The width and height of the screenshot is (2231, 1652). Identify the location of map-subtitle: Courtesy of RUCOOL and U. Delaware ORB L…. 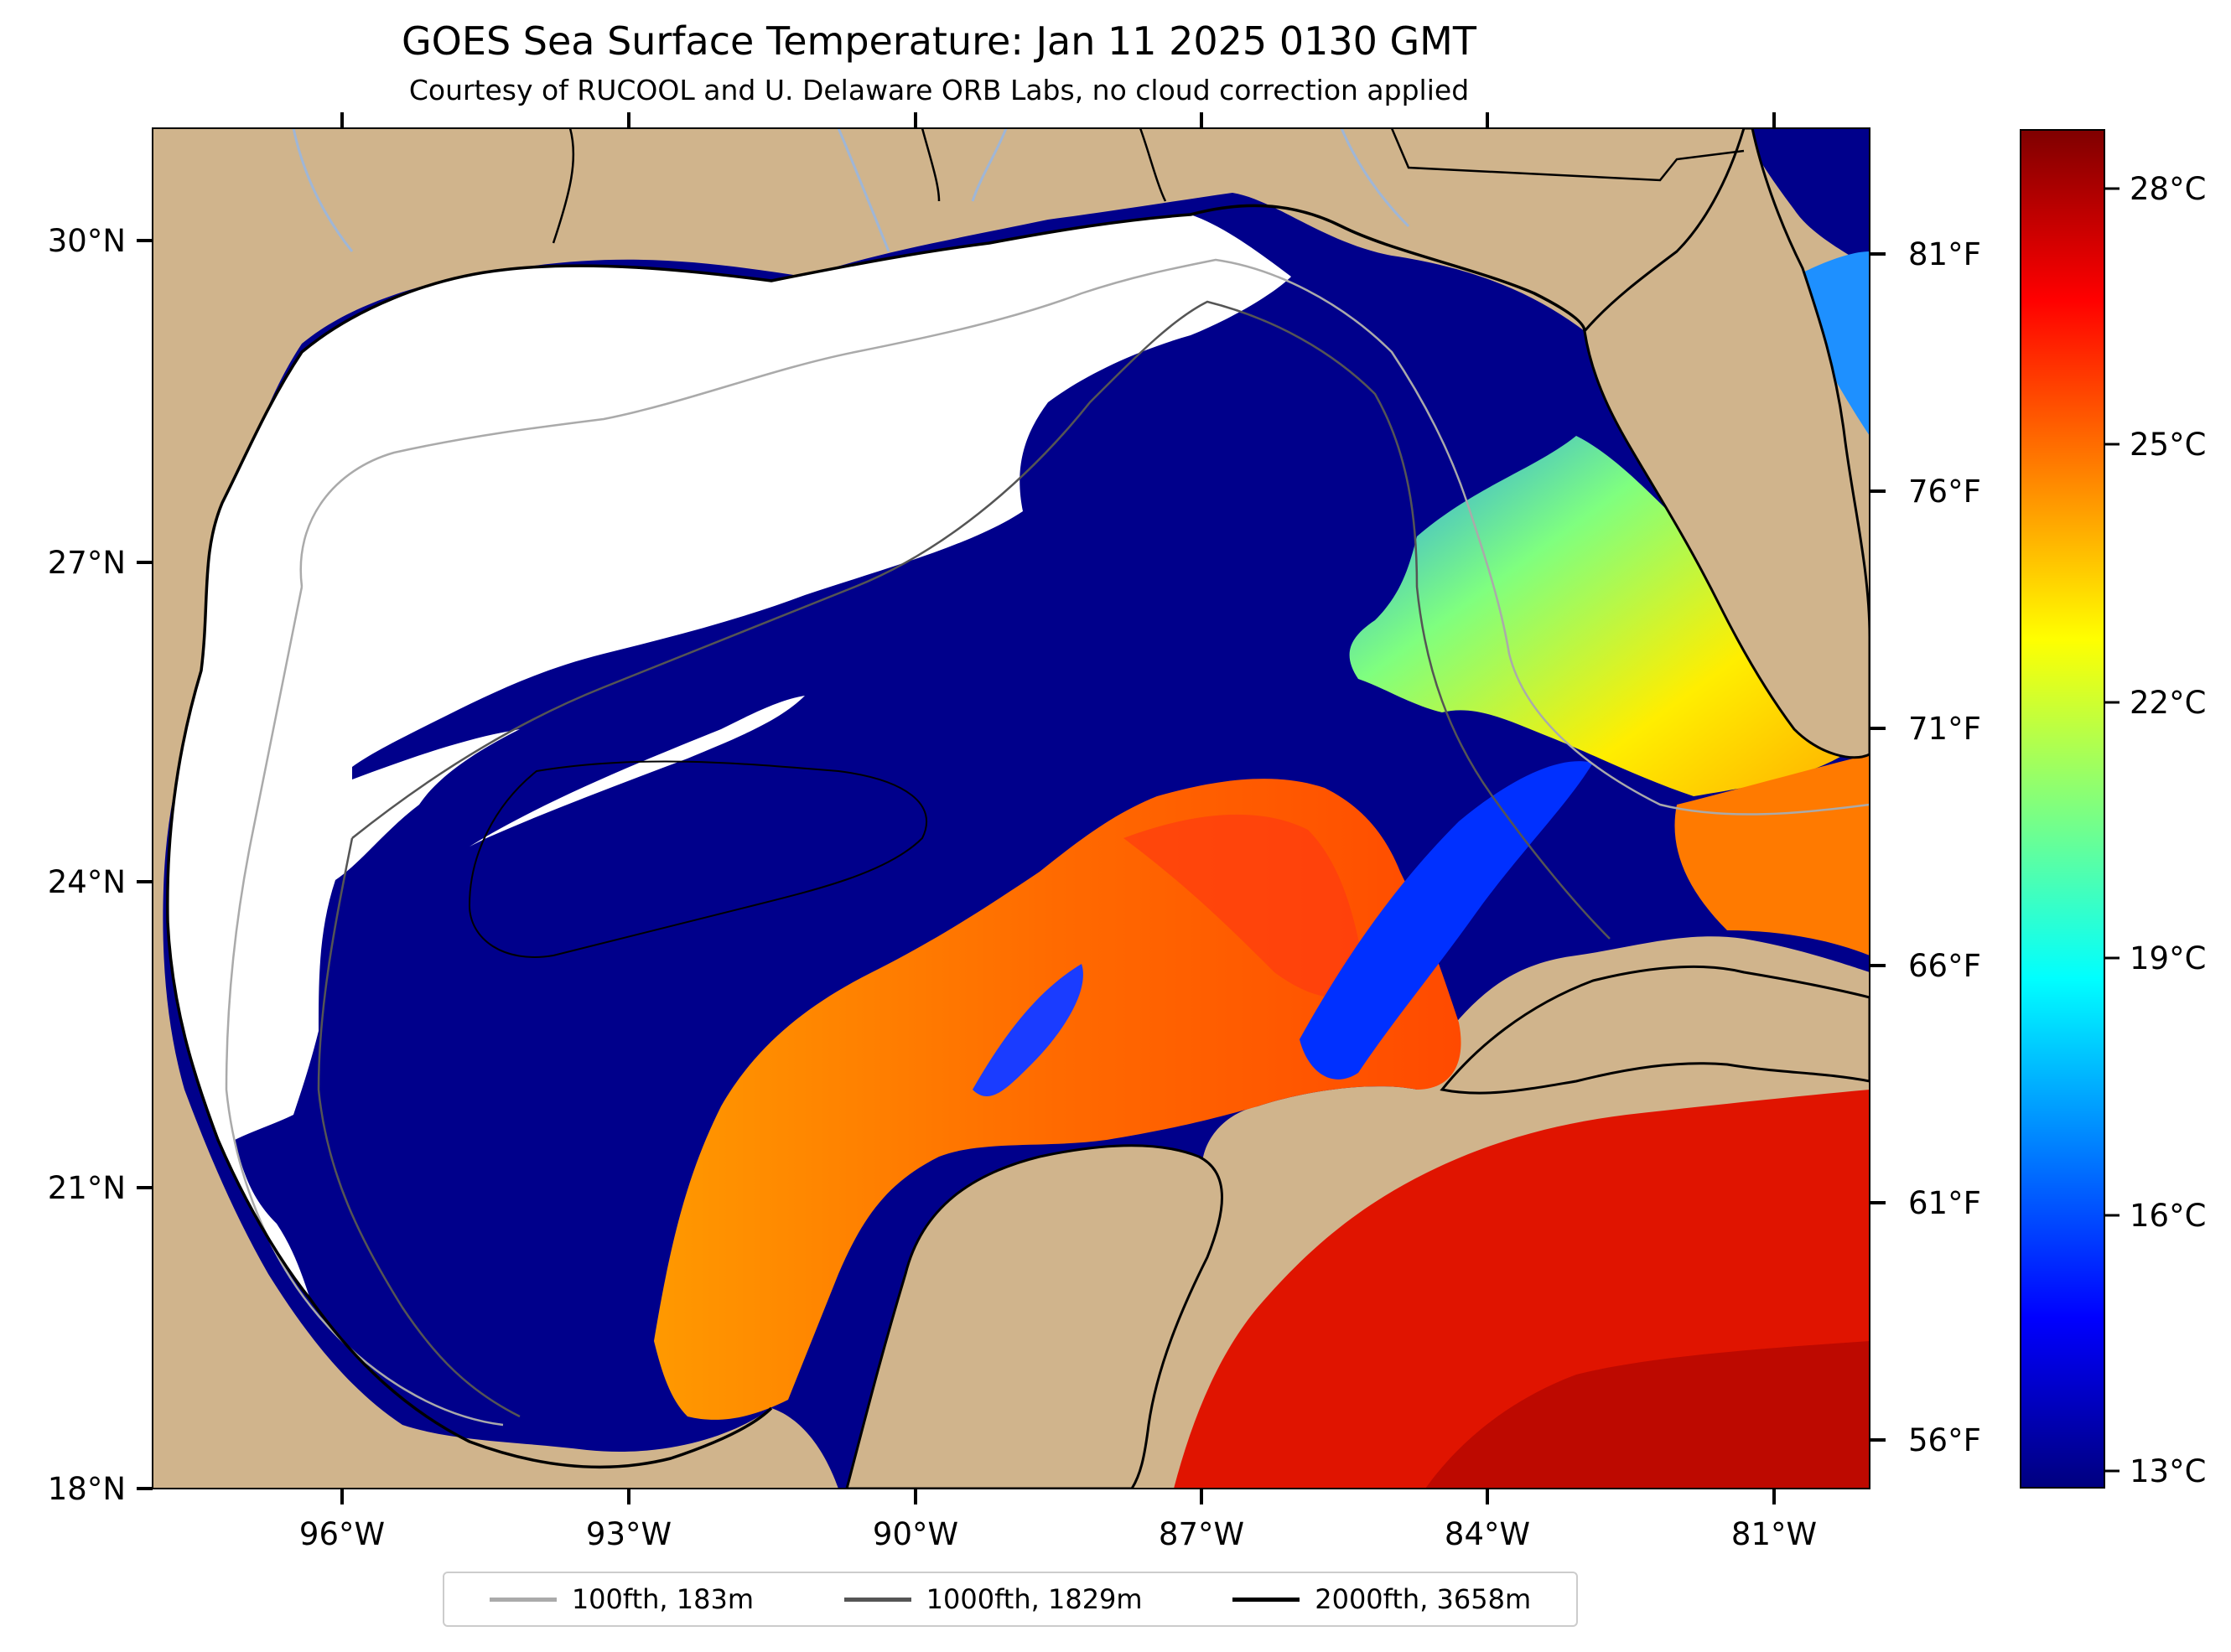
(939, 90).